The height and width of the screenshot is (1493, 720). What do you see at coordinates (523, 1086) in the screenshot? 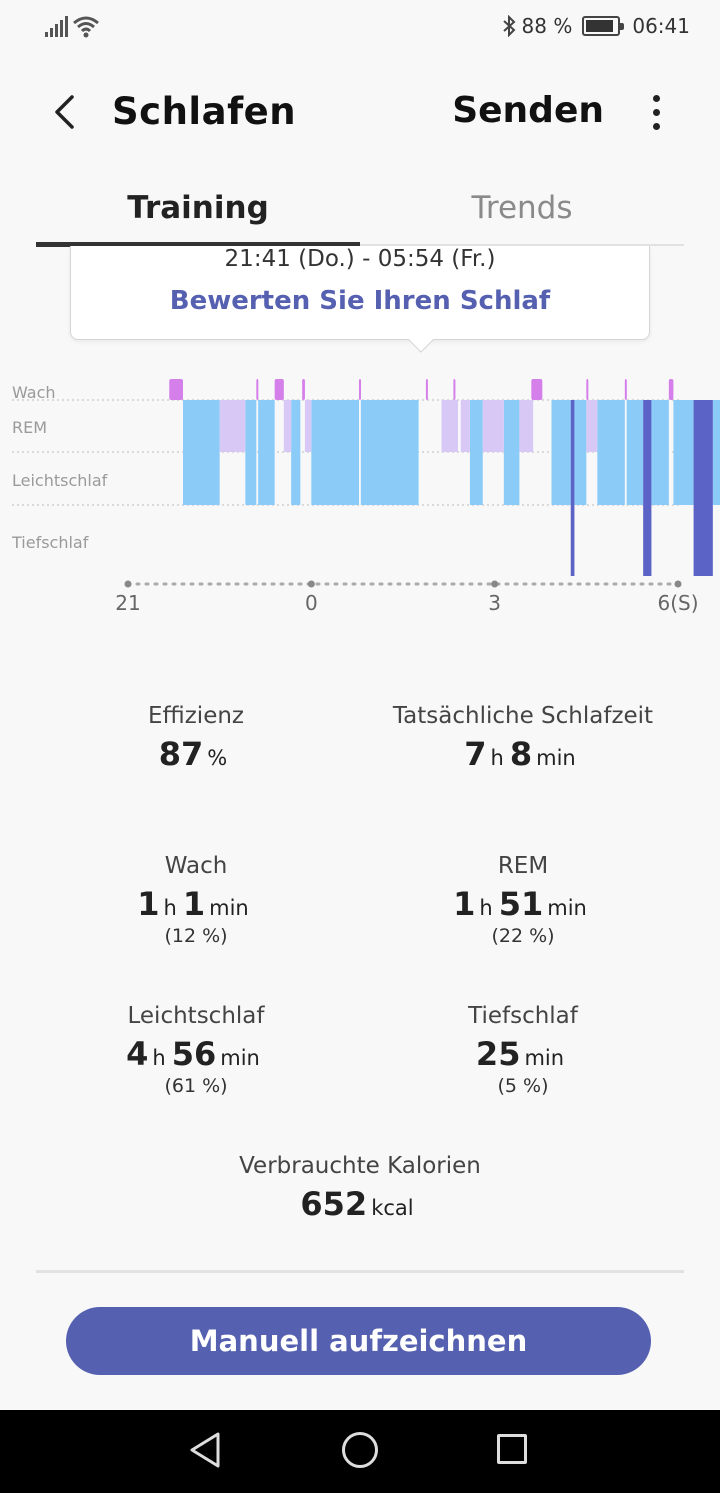
I see `stat-percent: (5 %)` at bounding box center [523, 1086].